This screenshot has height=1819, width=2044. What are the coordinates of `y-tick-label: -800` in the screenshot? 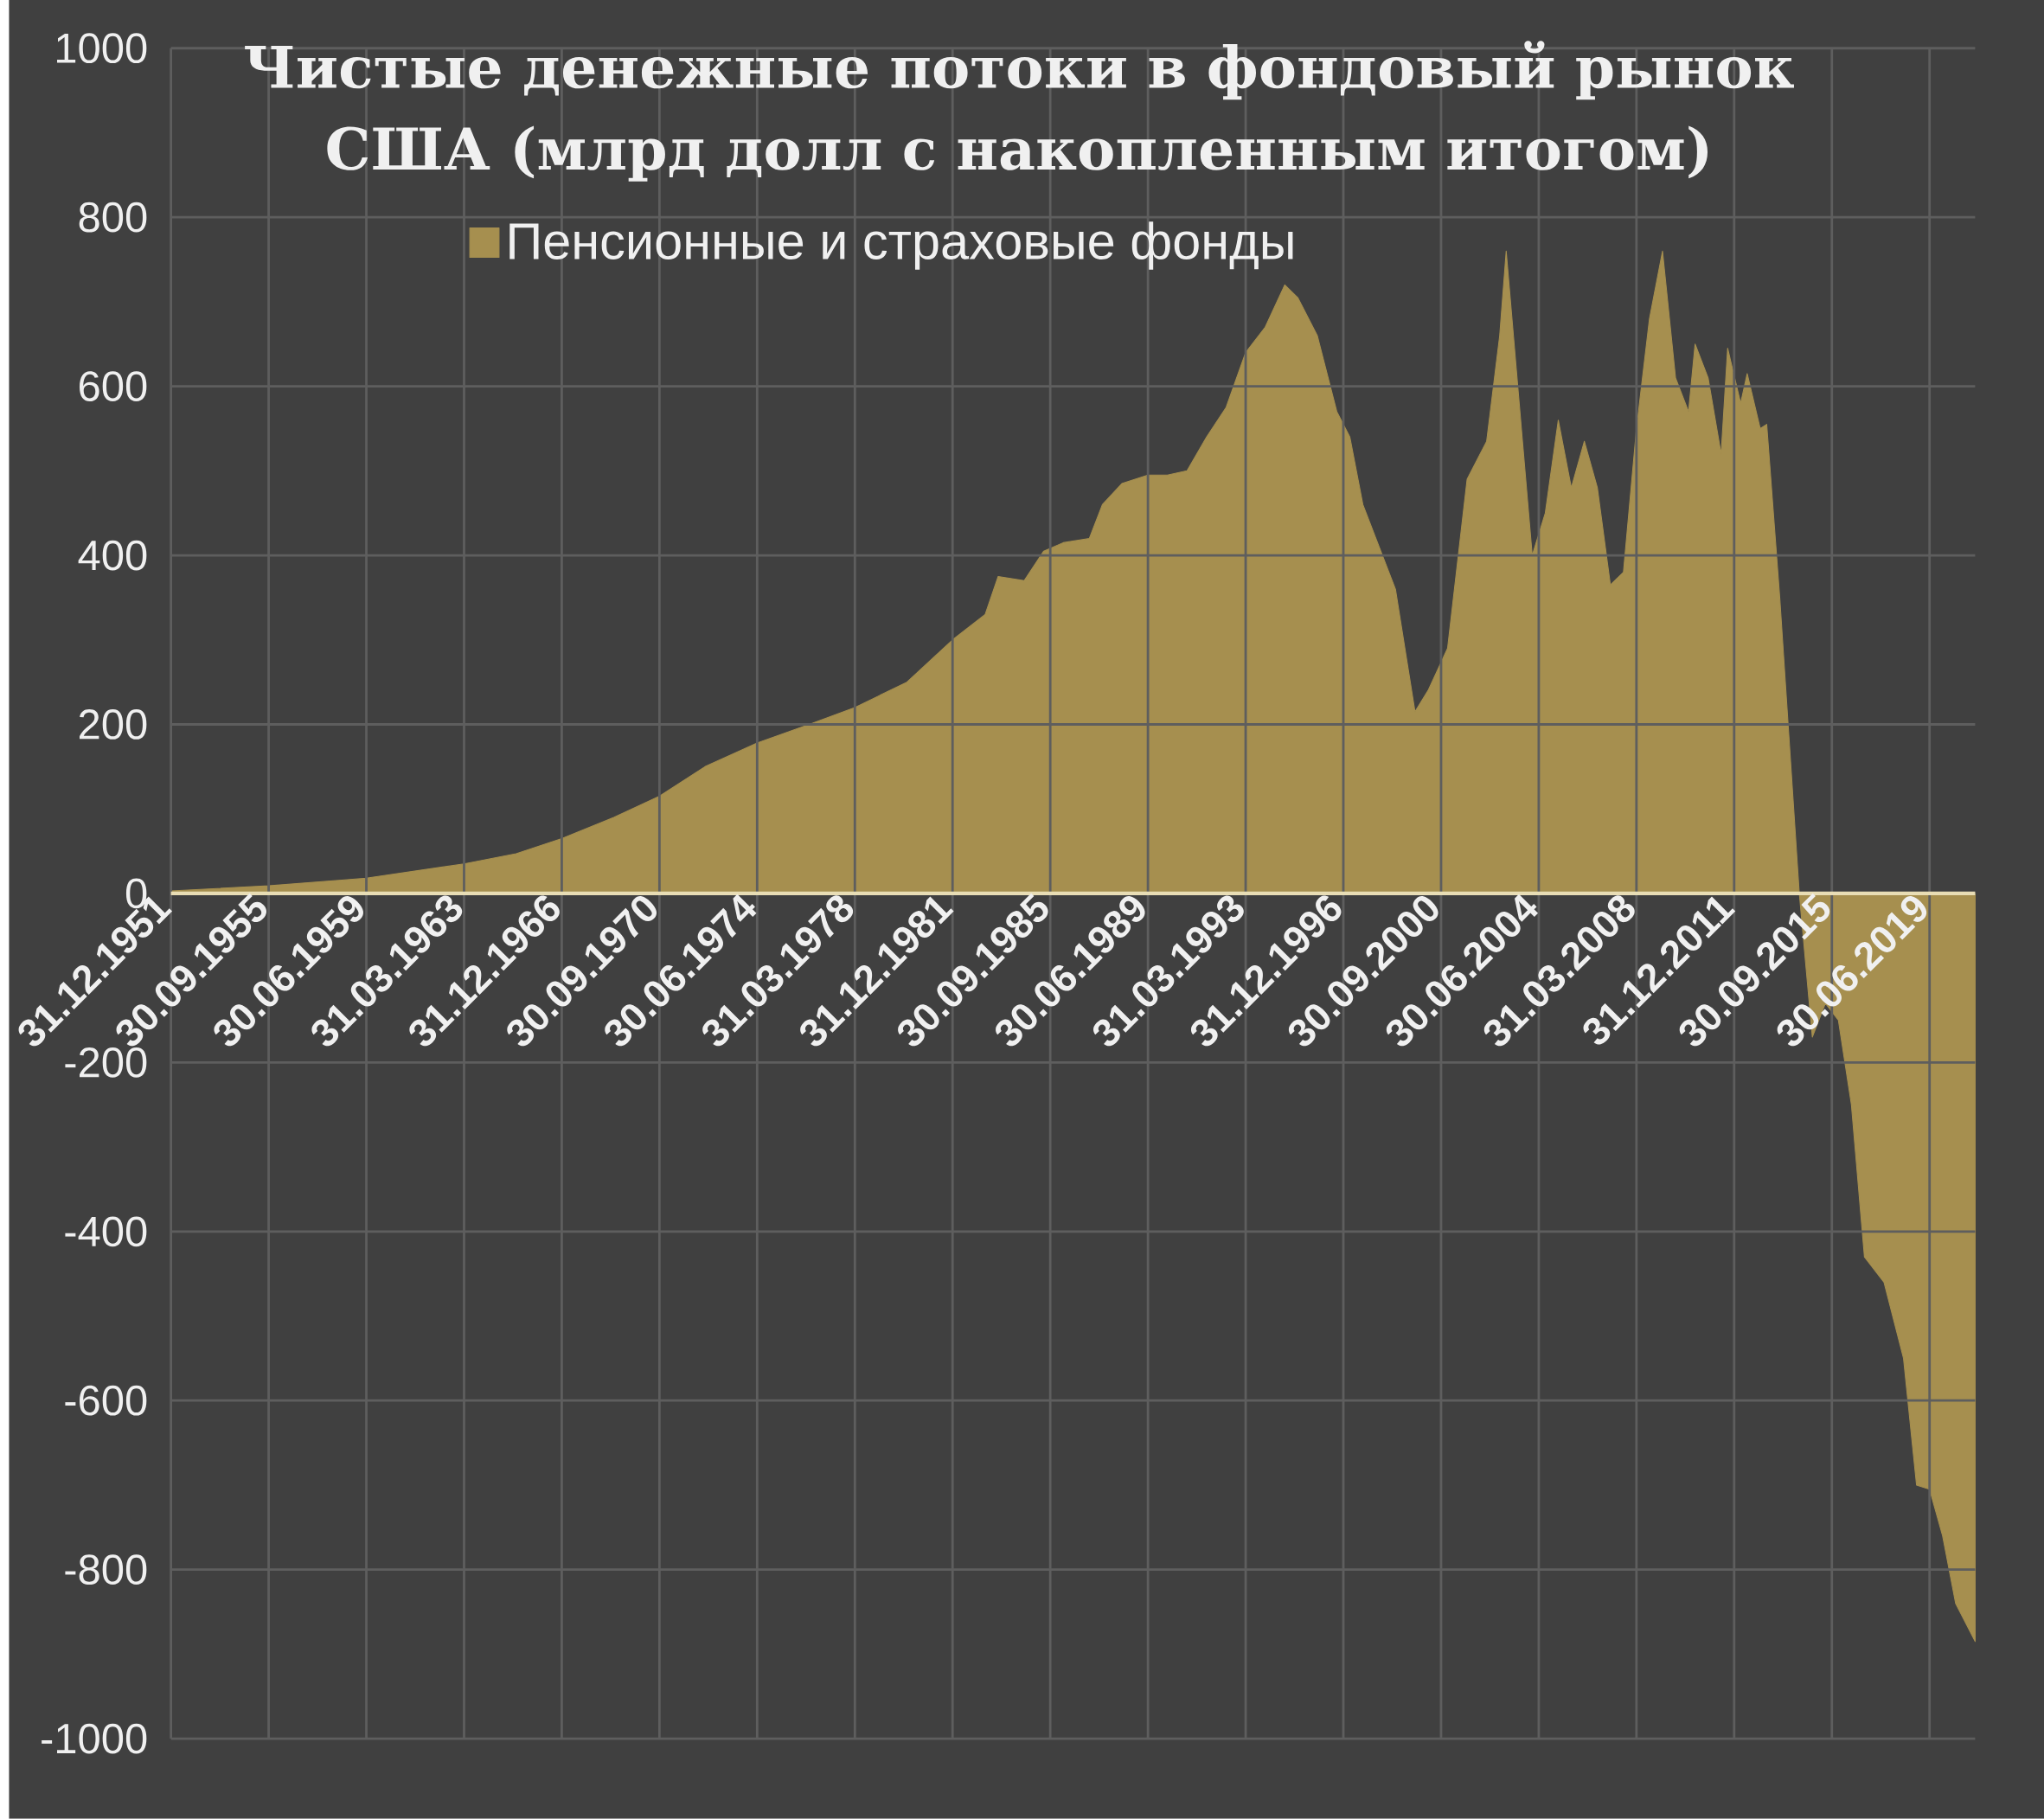 It's located at (106, 1569).